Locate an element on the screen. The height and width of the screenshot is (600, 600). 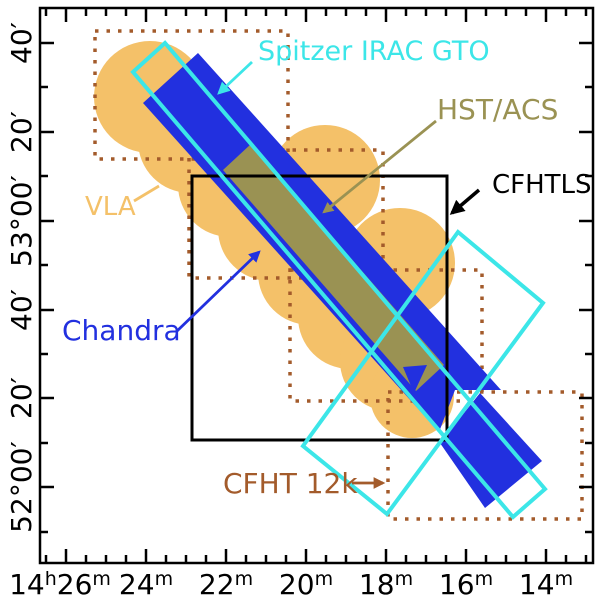
y-tick-label-5220: 20′ is located at coordinates (21, 398).